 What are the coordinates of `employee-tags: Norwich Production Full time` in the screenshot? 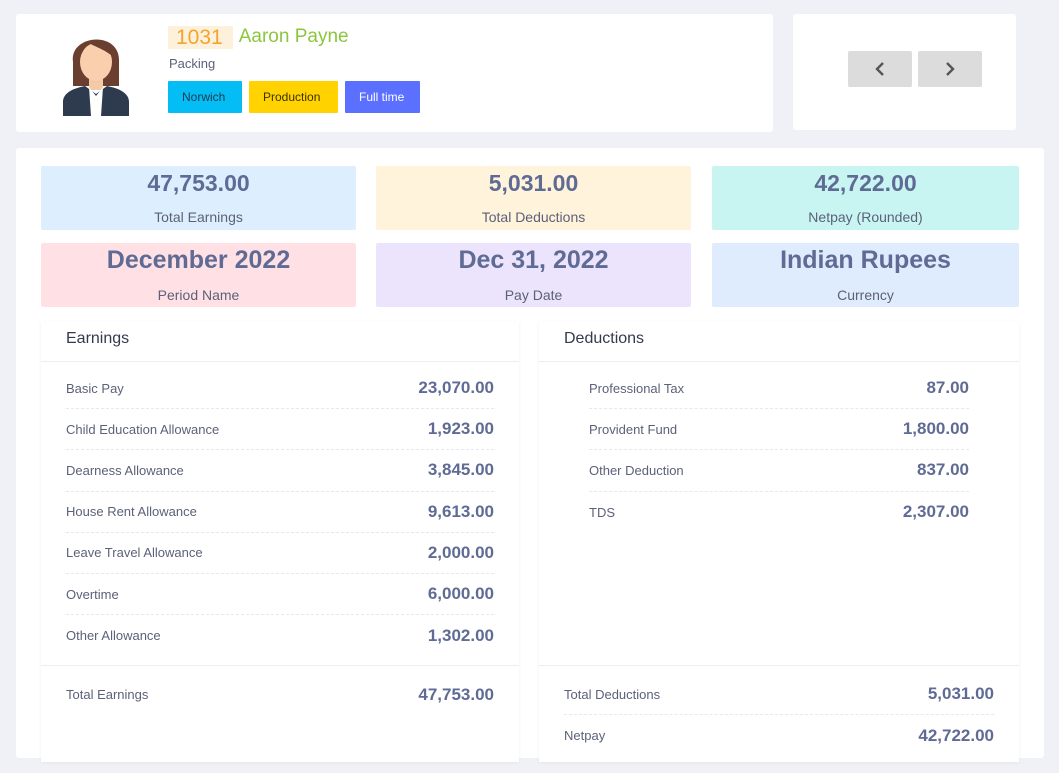 It's located at (297, 97).